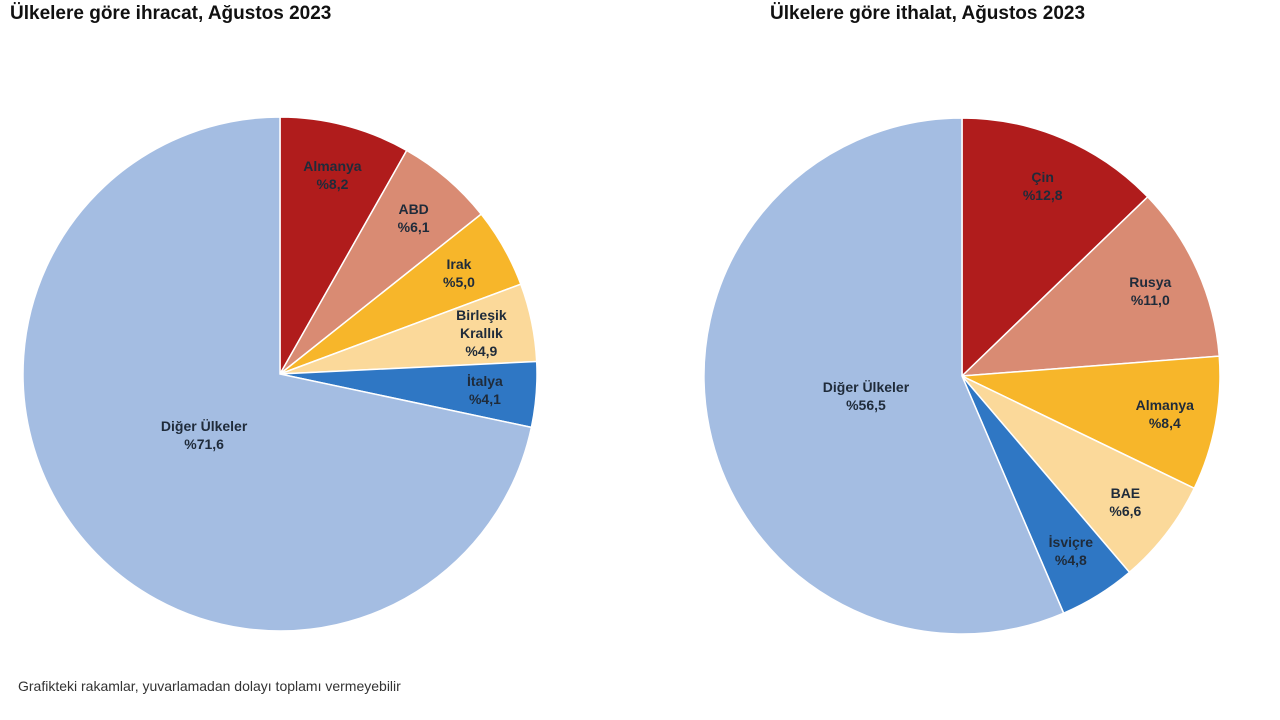 Image resolution: width=1280 pixels, height=720 pixels. What do you see at coordinates (1150, 300) in the screenshot?
I see `slice-value: %11,0` at bounding box center [1150, 300].